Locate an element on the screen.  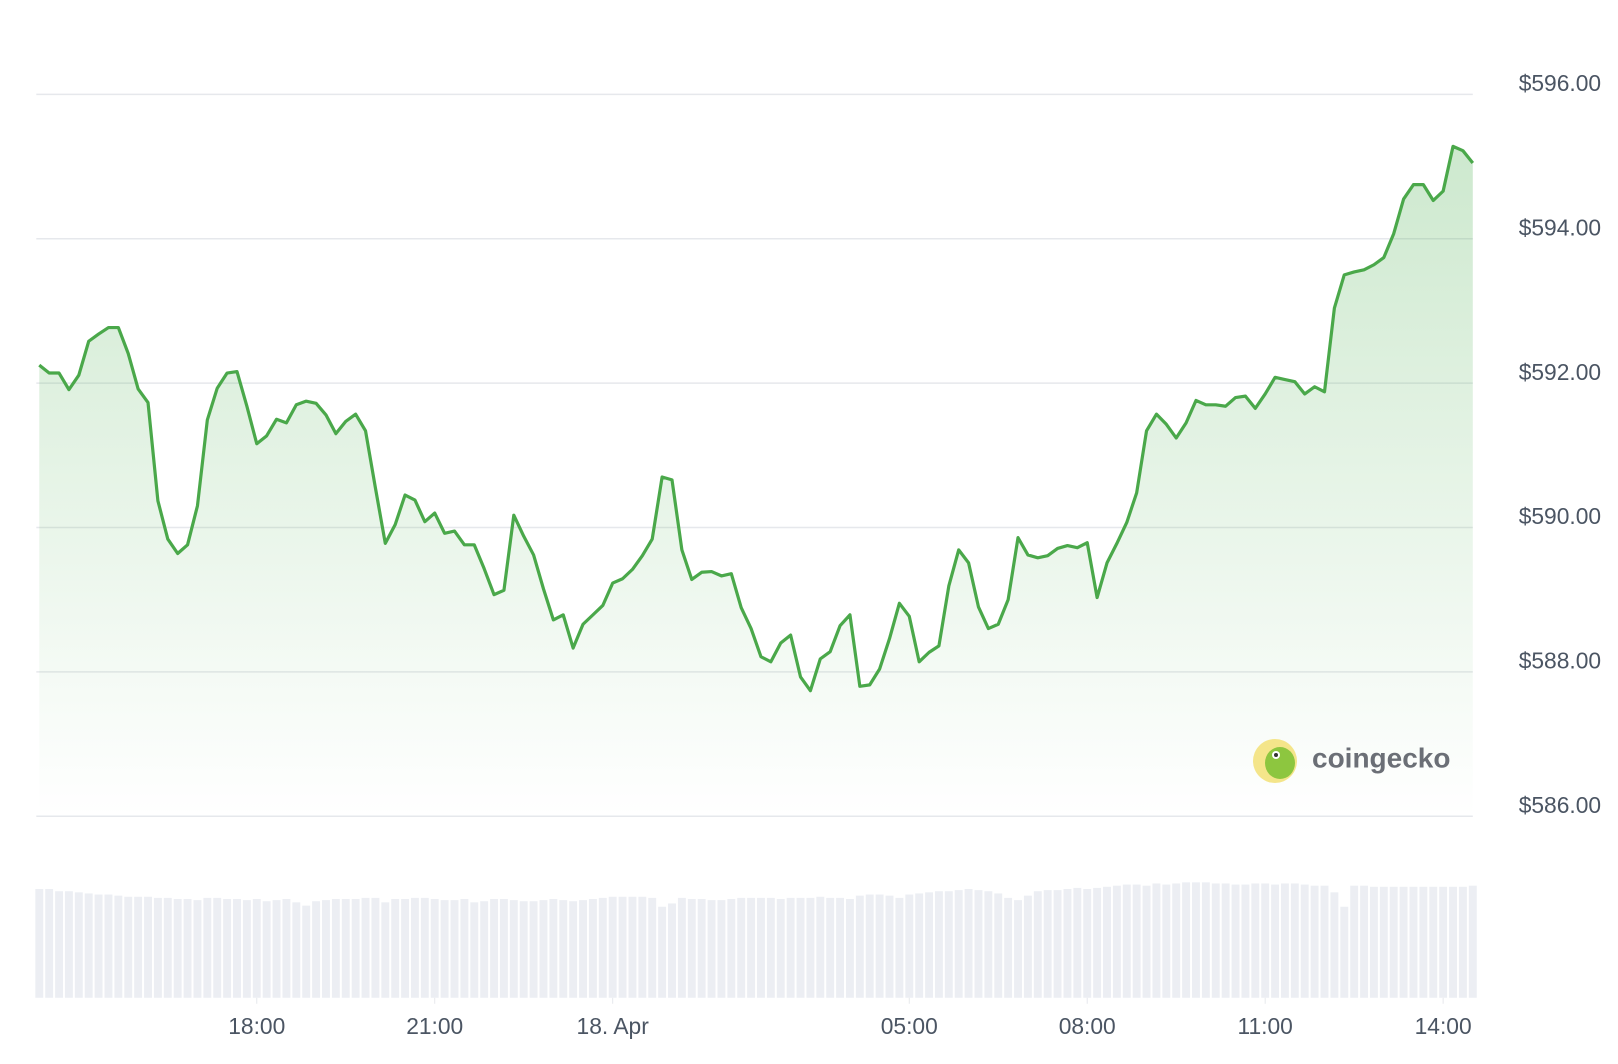
logo-pupil is located at coordinates (1276, 755).